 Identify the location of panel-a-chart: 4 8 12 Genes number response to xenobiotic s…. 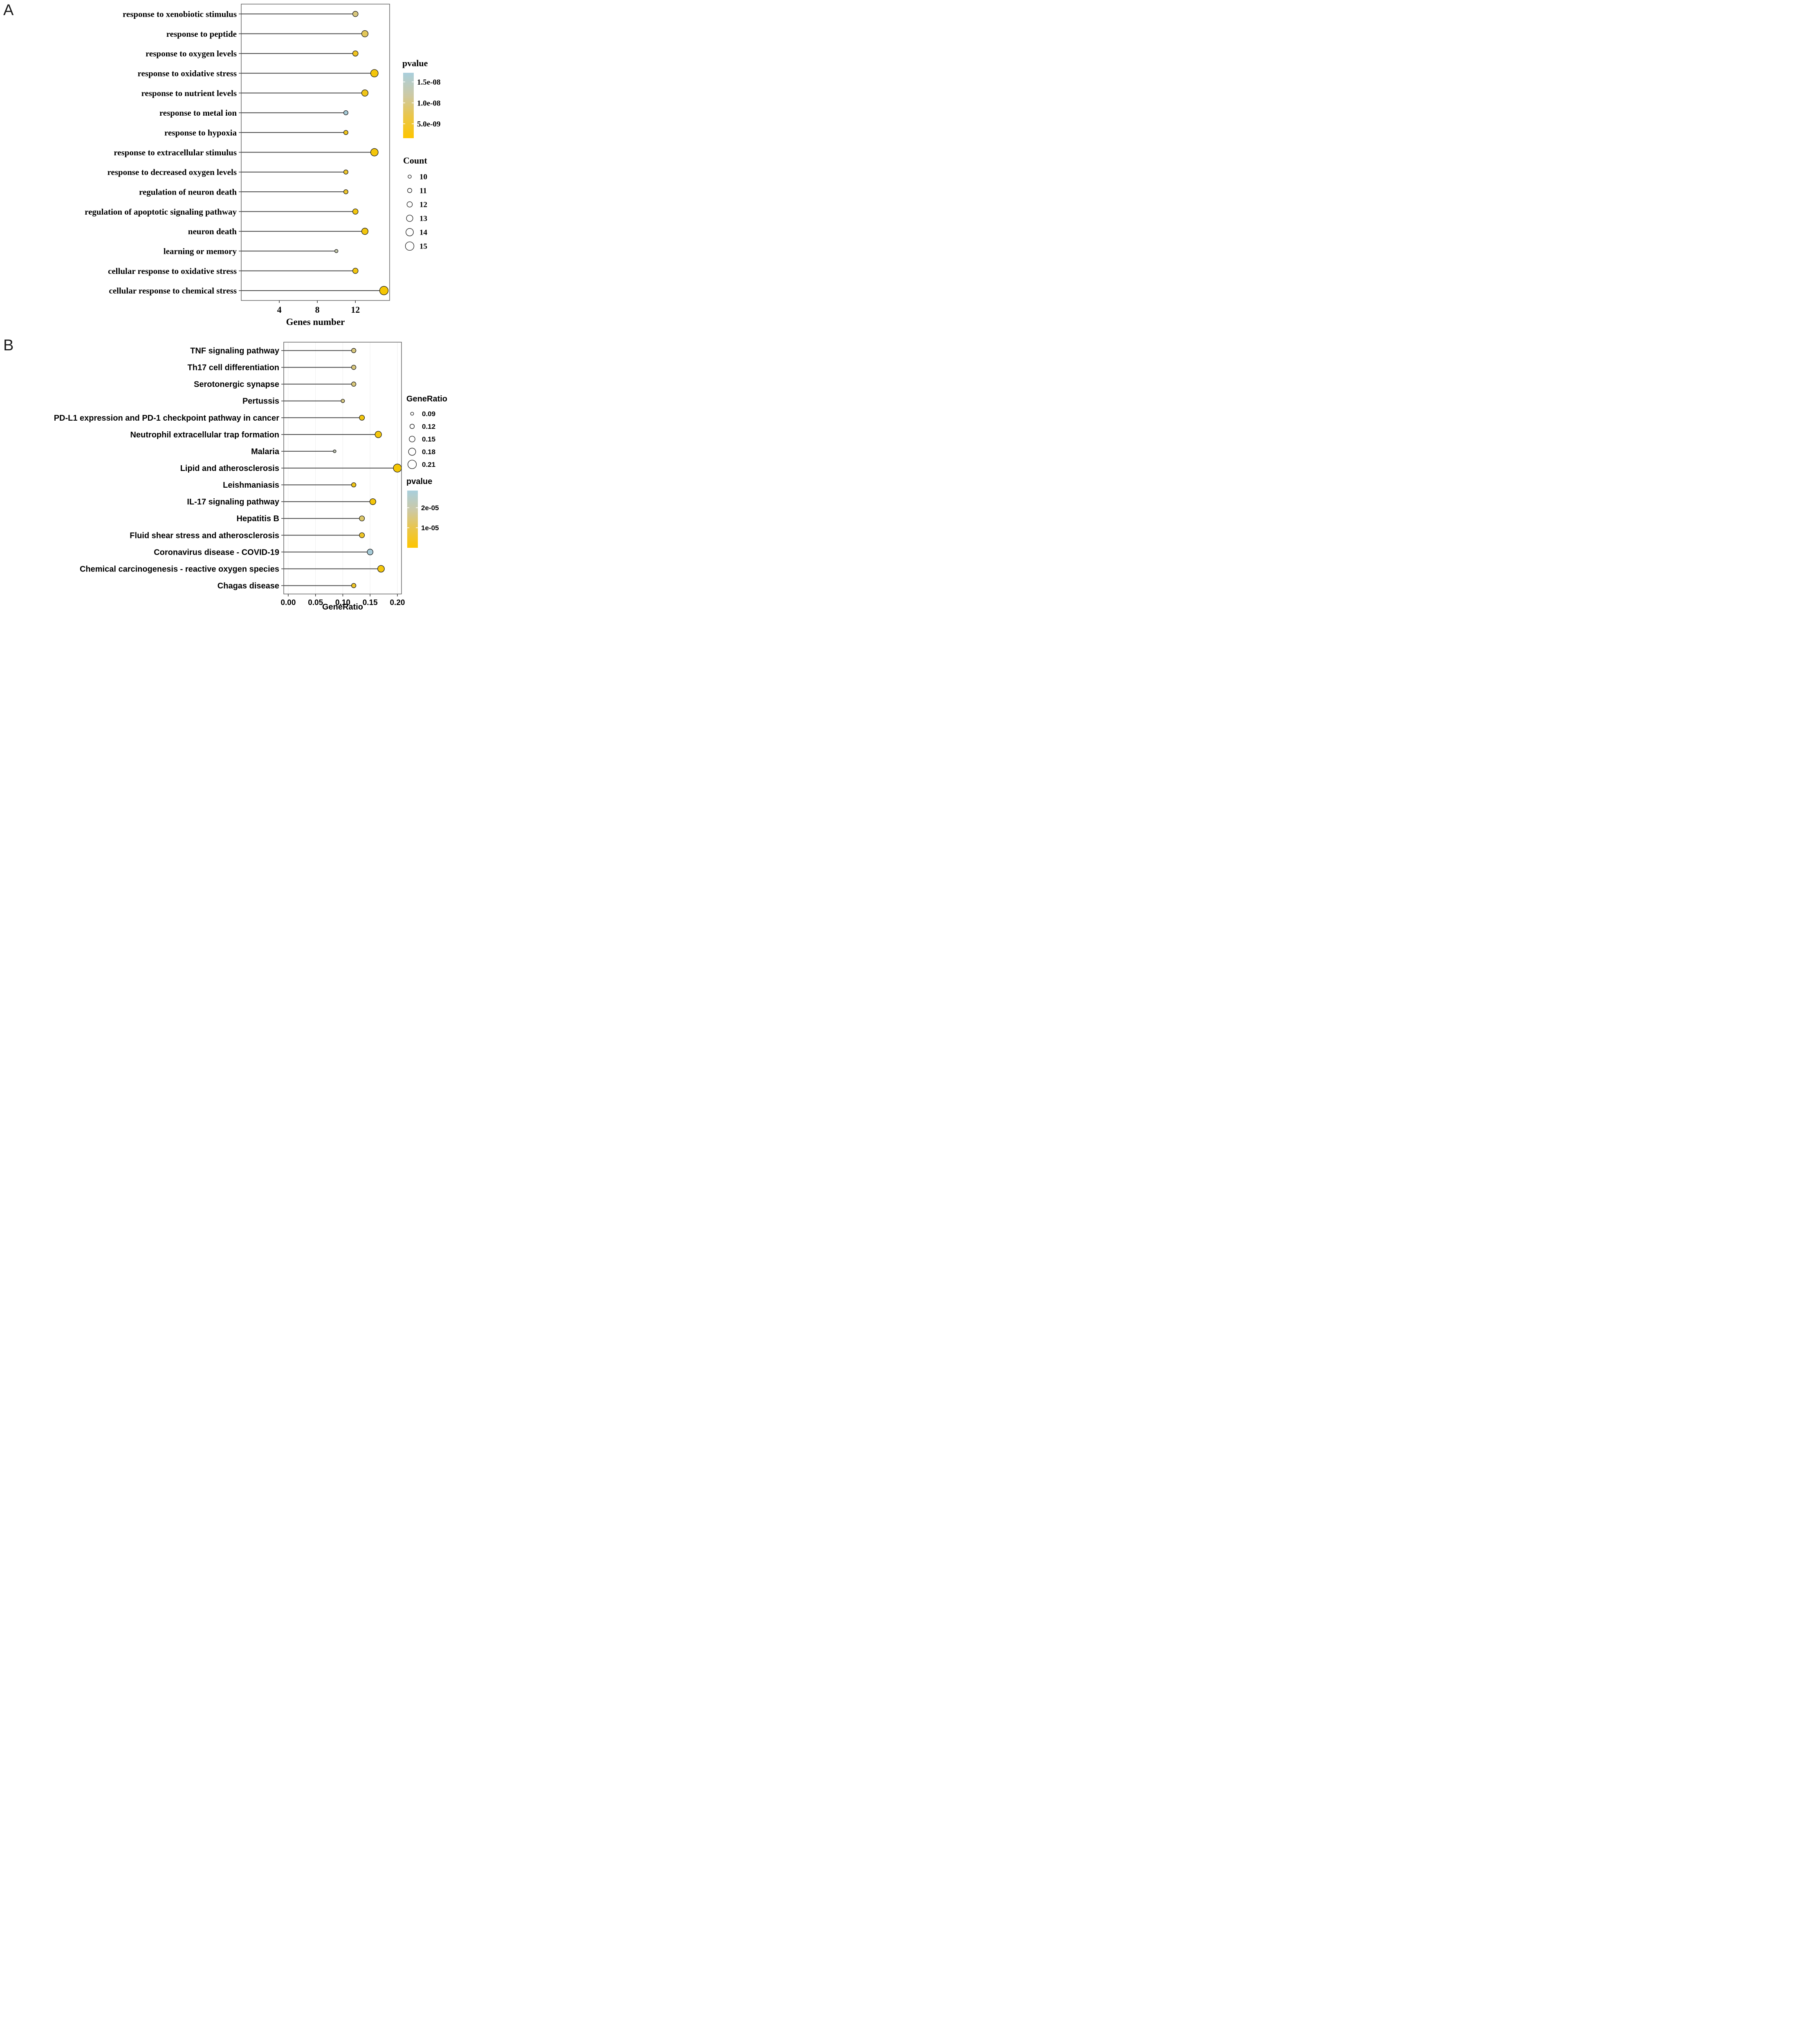
(263, 165).